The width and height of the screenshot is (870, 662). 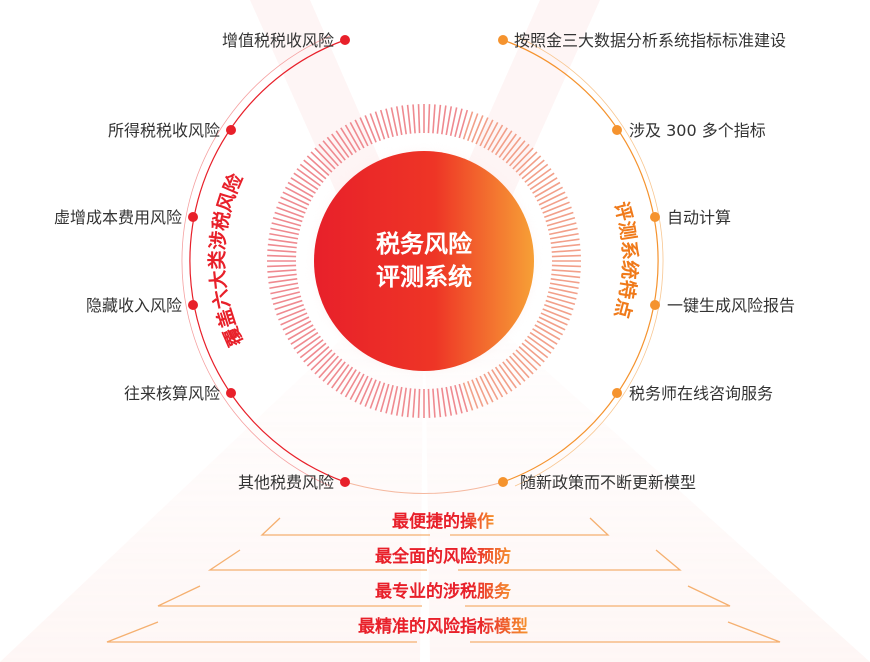 I want to click on left-arc-title-path: 覆盖六大类涉税风险, so click(x=227, y=259).